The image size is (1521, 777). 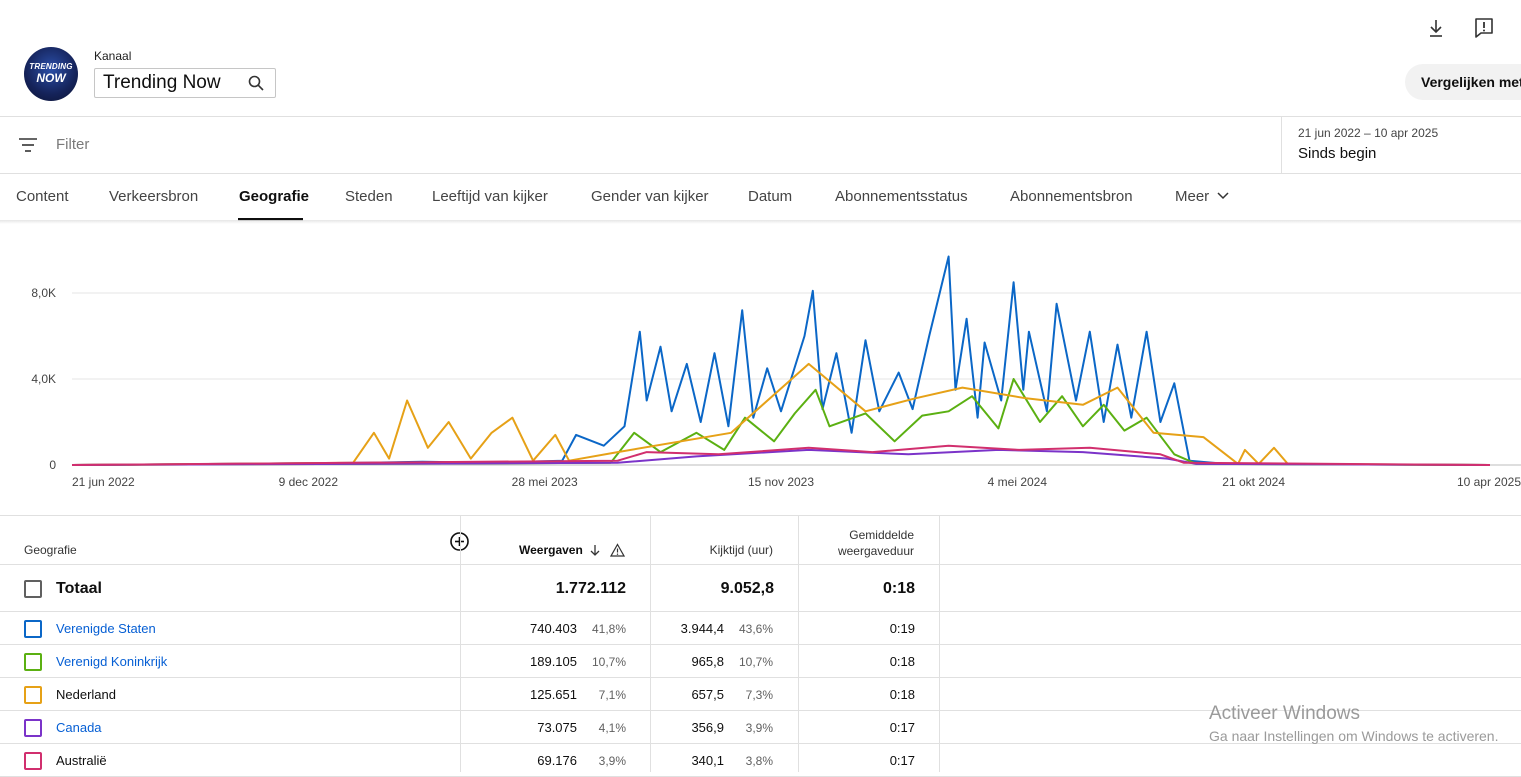 What do you see at coordinates (1253, 482) in the screenshot?
I see `x-tick-label: 21 okt 2024` at bounding box center [1253, 482].